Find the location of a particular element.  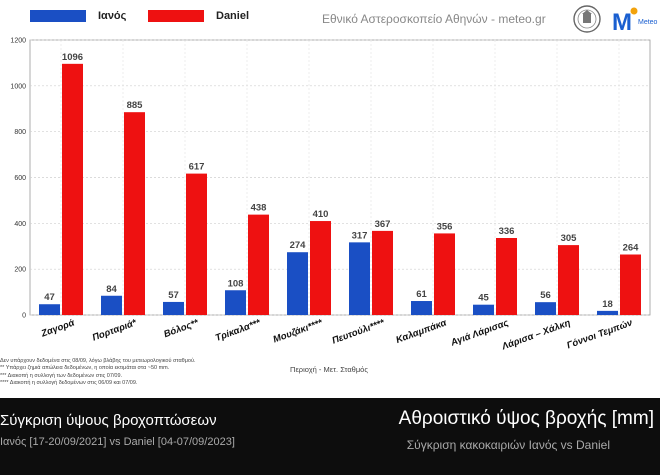

data-label-ianos: 317 is located at coordinates (360, 235).